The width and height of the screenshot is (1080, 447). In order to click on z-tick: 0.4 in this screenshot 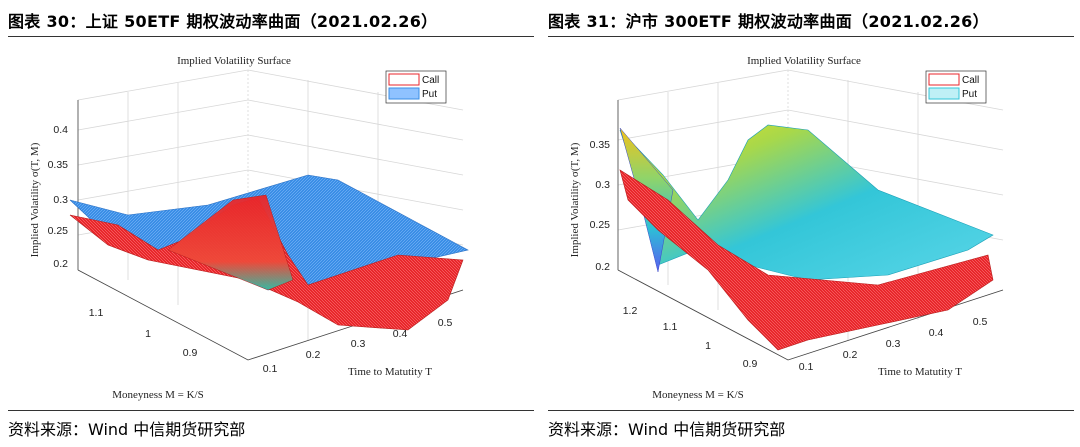, I will do `click(60, 130)`.